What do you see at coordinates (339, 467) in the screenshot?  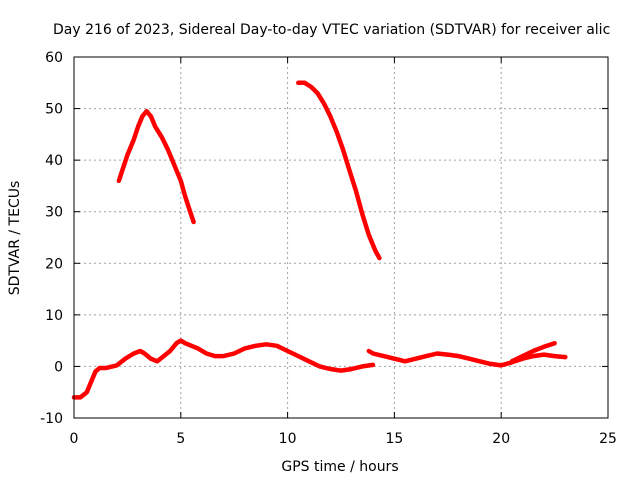 I see `x-axis-label: GPS time / hours` at bounding box center [339, 467].